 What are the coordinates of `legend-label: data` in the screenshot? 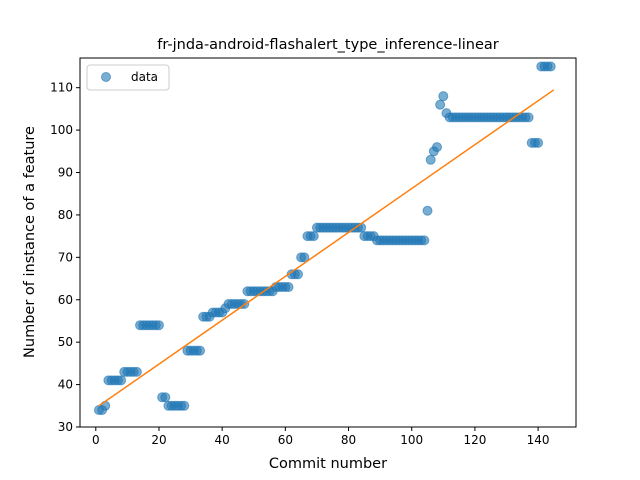 It's located at (144, 77).